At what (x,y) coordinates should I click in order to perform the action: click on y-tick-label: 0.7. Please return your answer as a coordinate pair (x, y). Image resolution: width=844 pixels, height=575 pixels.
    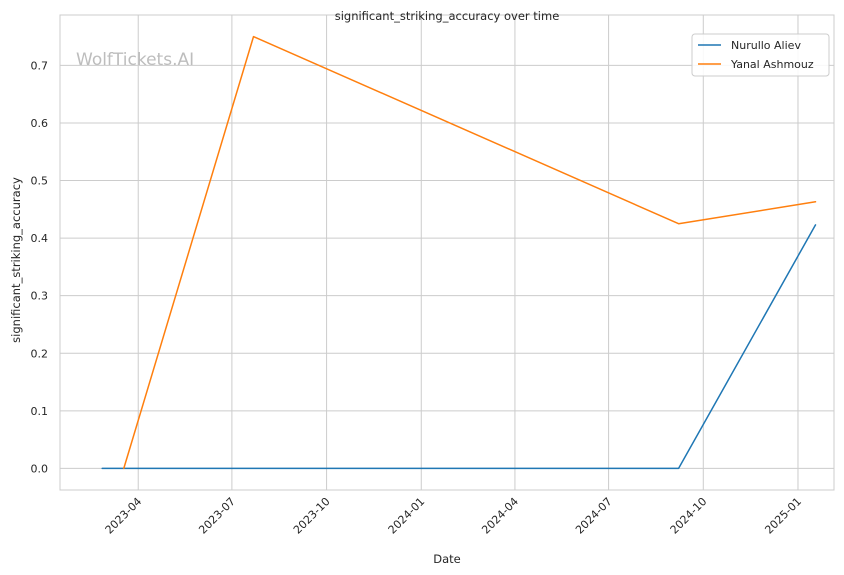
    Looking at the image, I should click on (40, 65).